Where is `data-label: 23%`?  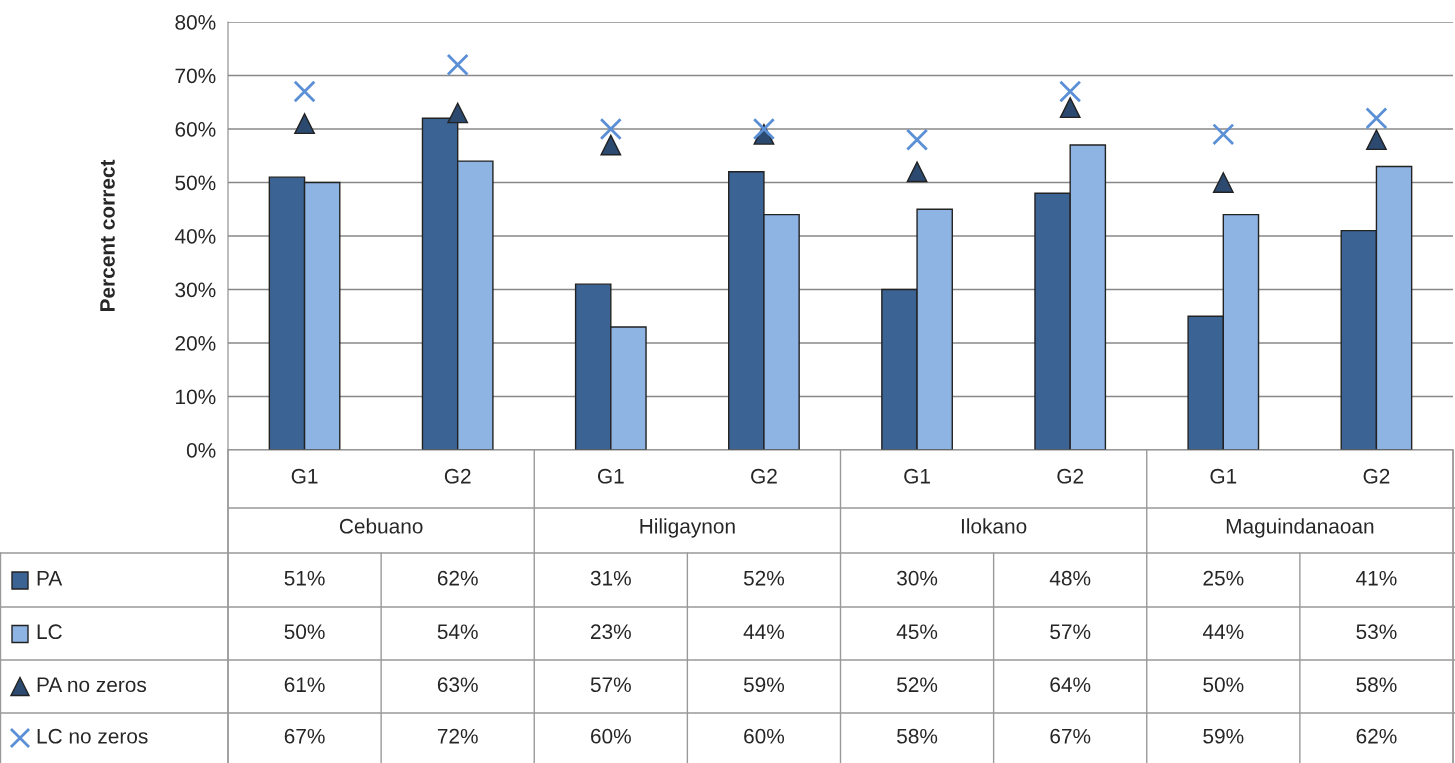
data-label: 23% is located at coordinates (611, 632).